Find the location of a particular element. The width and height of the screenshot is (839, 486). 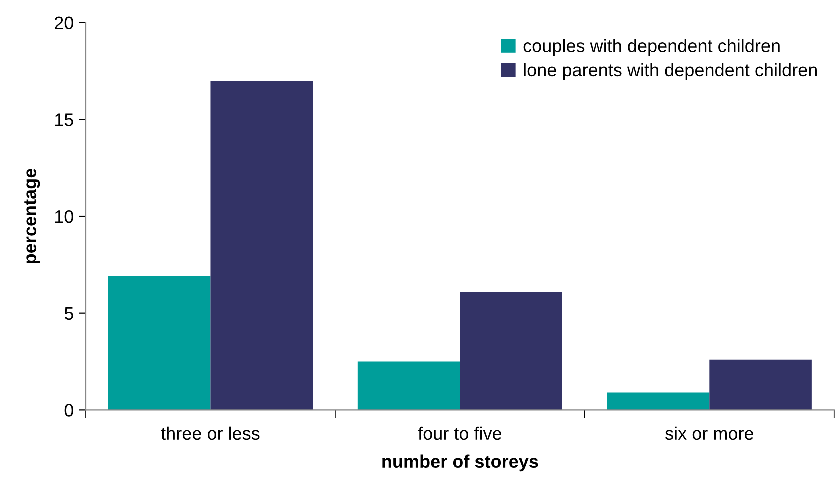

y-tick-label: 10 is located at coordinates (64, 217).